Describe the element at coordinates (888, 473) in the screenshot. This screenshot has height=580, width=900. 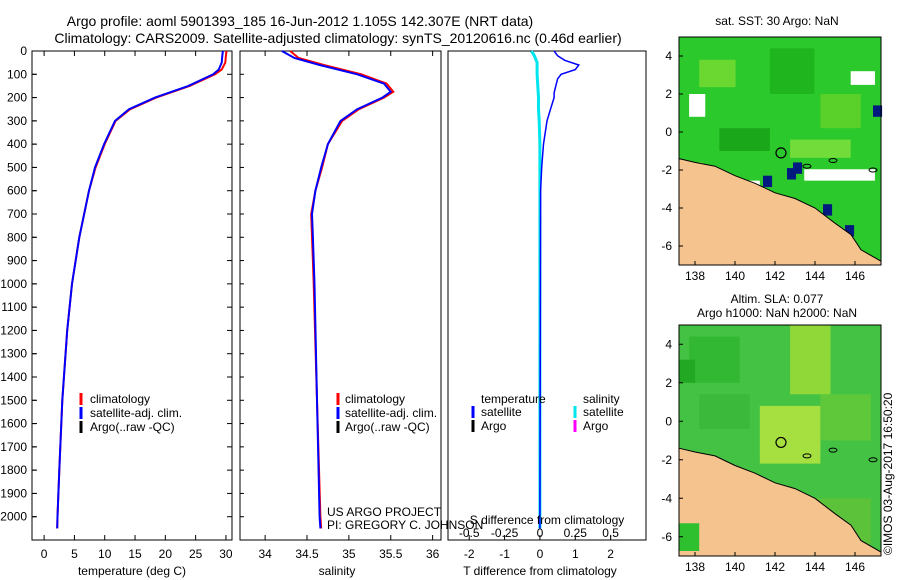
I see `imos-timestamp: ©IMOS 03-Aug-2017 16:50:20` at that location.